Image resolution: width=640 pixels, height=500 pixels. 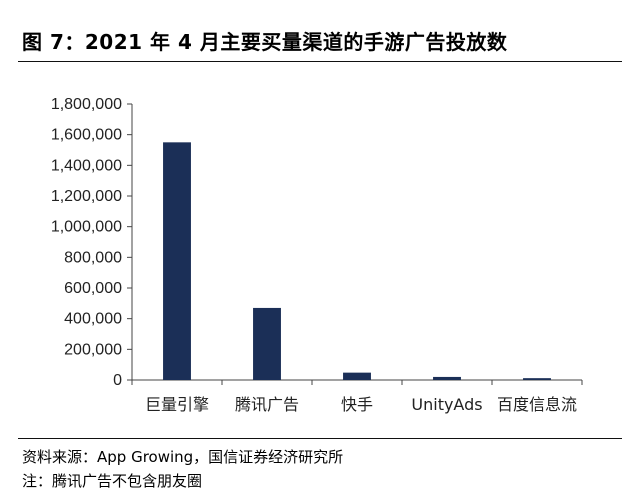 What do you see at coordinates (93, 257) in the screenshot?
I see `y-tick-label: 800,000` at bounding box center [93, 257].